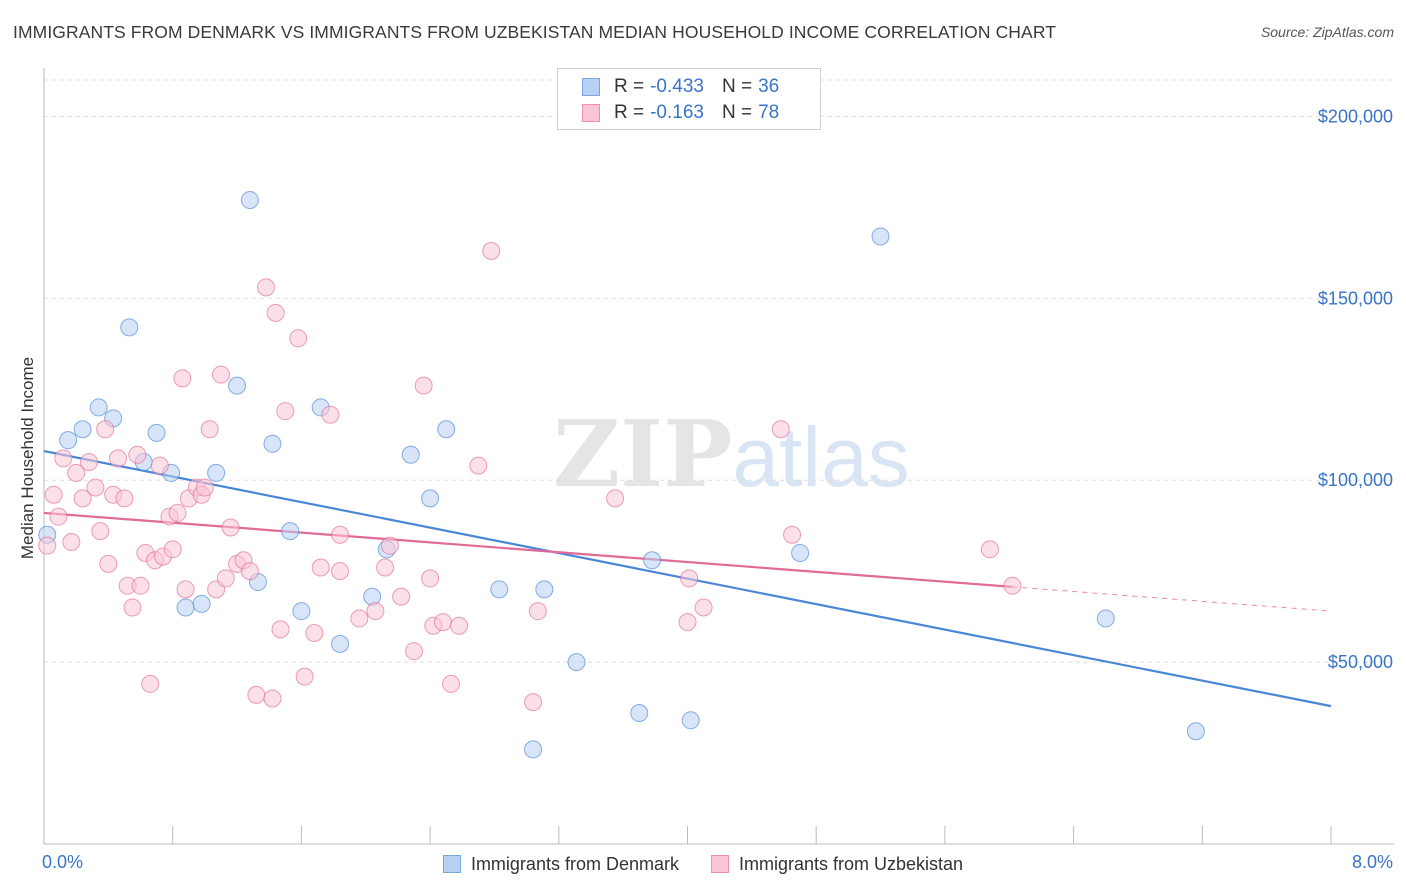  I want to click on legend-item-uzbekistan: Immigrants from Uzbekistan, so click(837, 864).